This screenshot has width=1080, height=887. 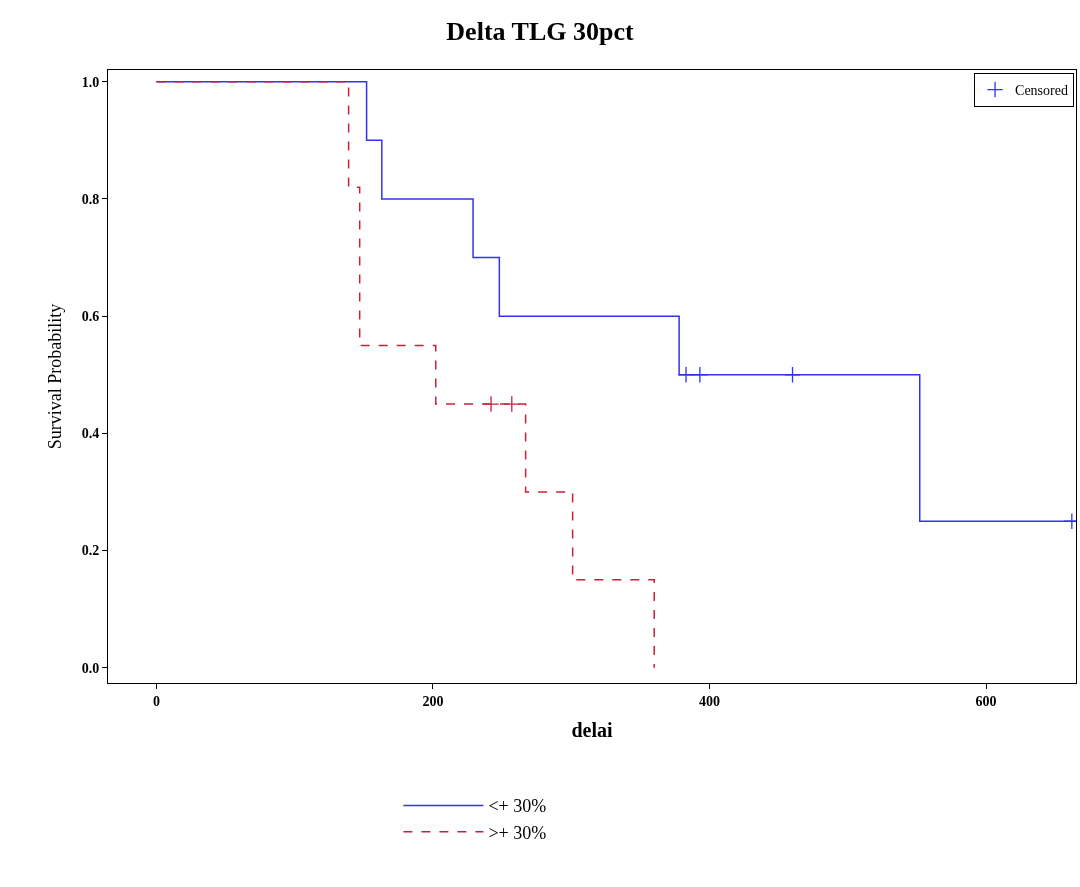 What do you see at coordinates (90, 199) in the screenshot?
I see `y-tick-label: 0.8` at bounding box center [90, 199].